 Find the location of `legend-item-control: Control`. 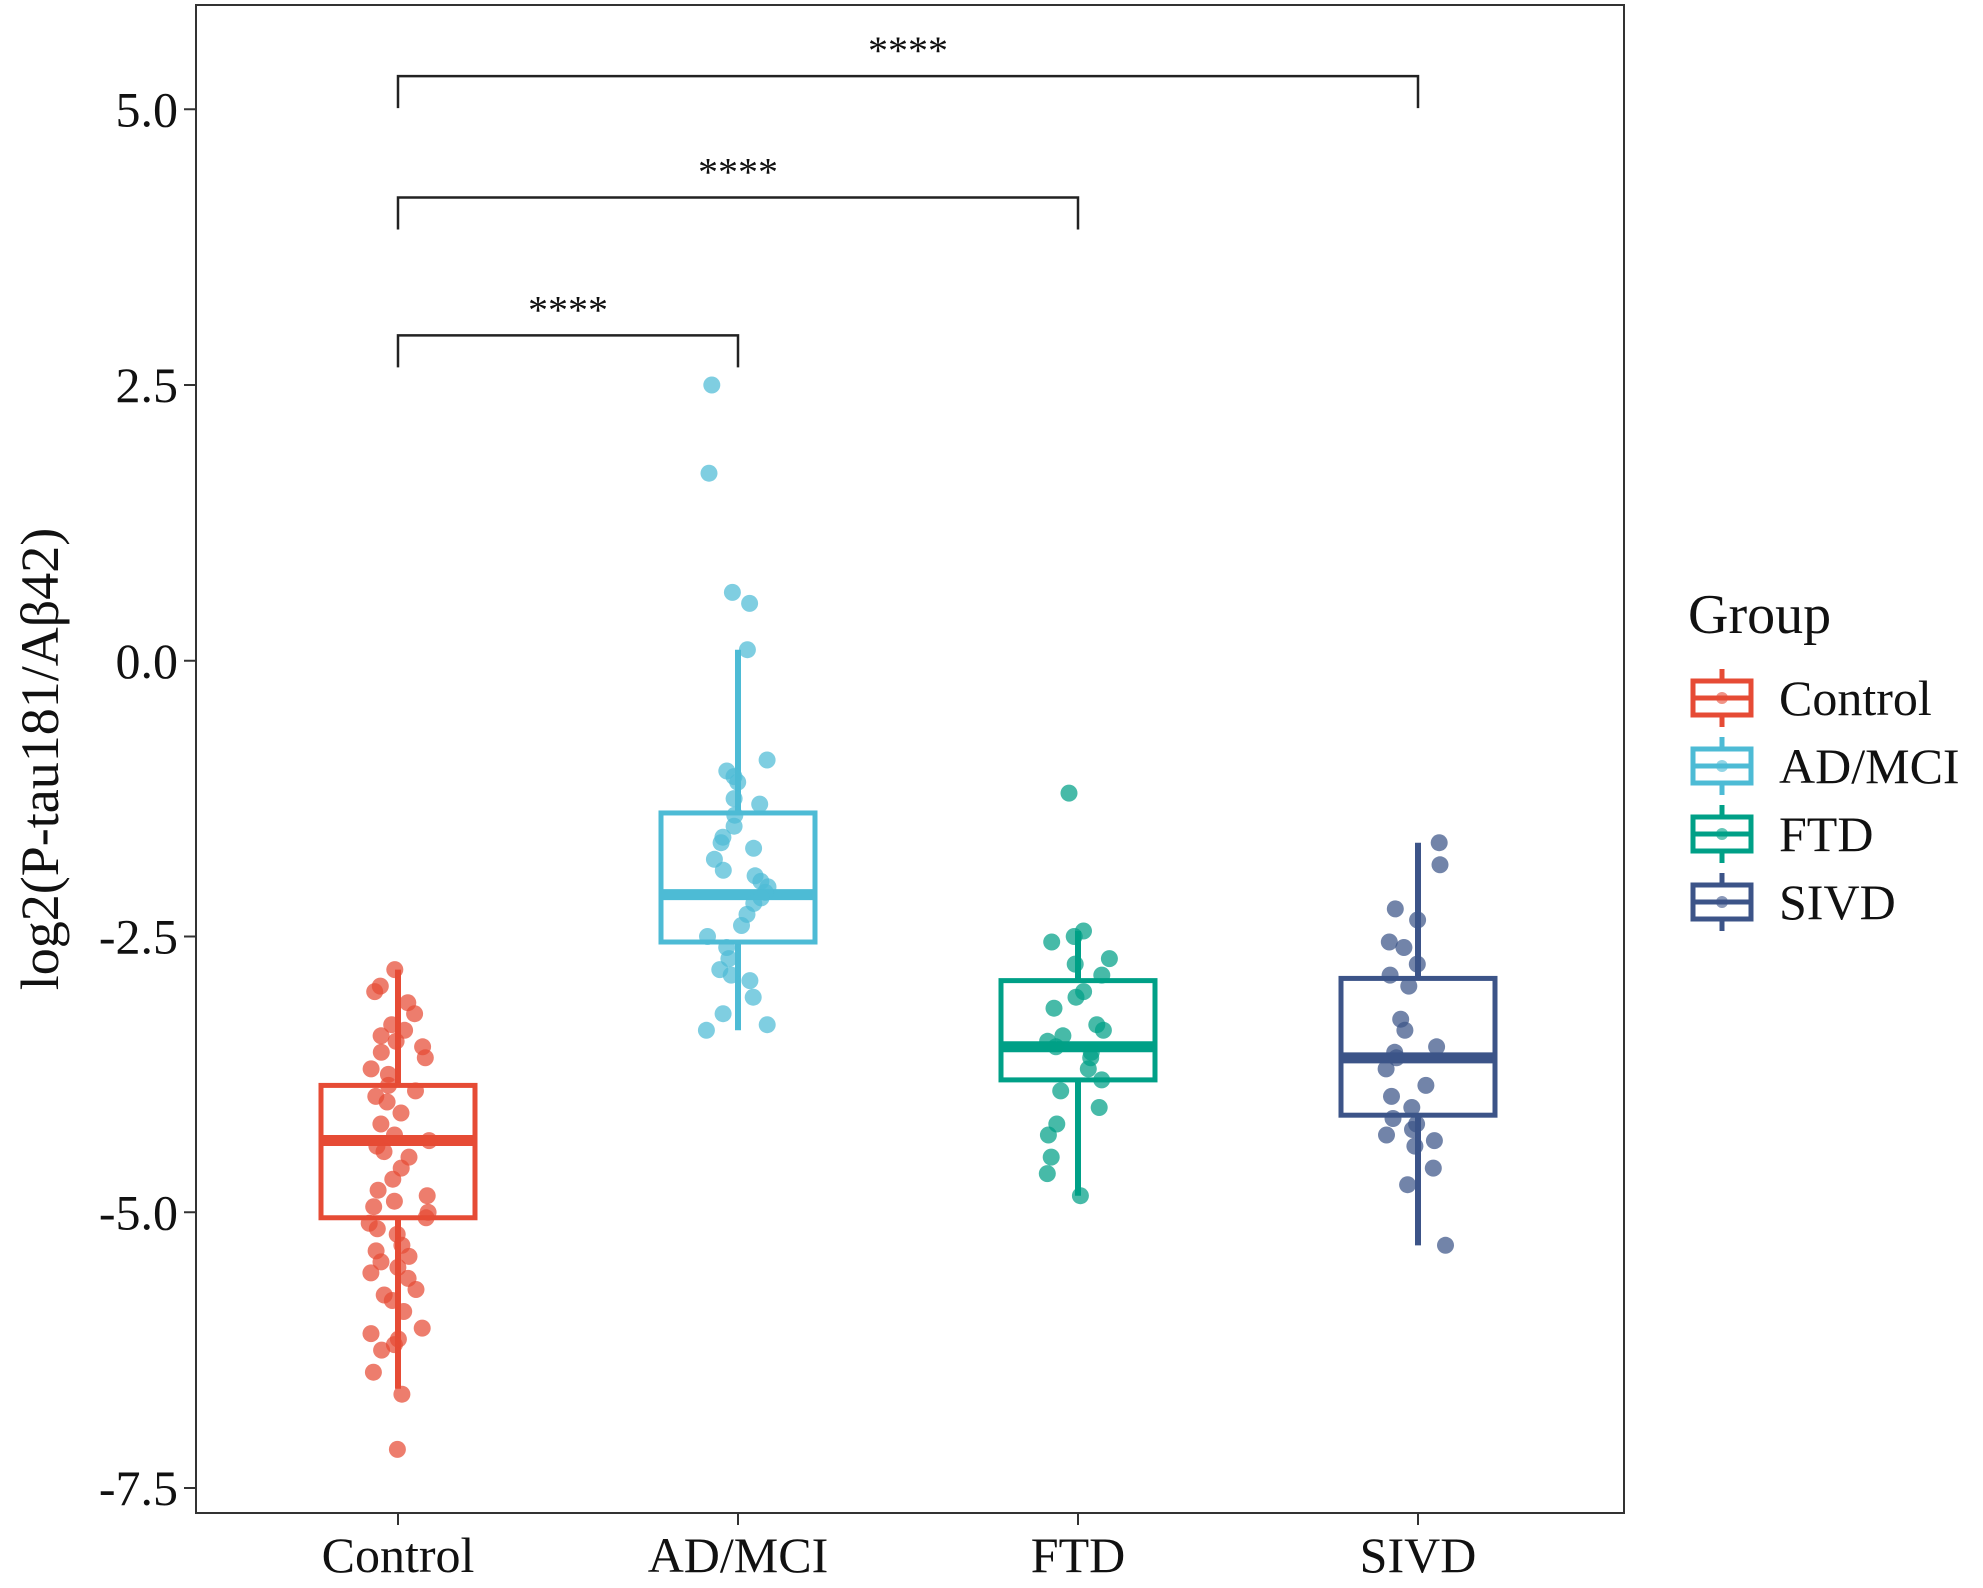

legend-item-control: Control is located at coordinates (1811, 698).